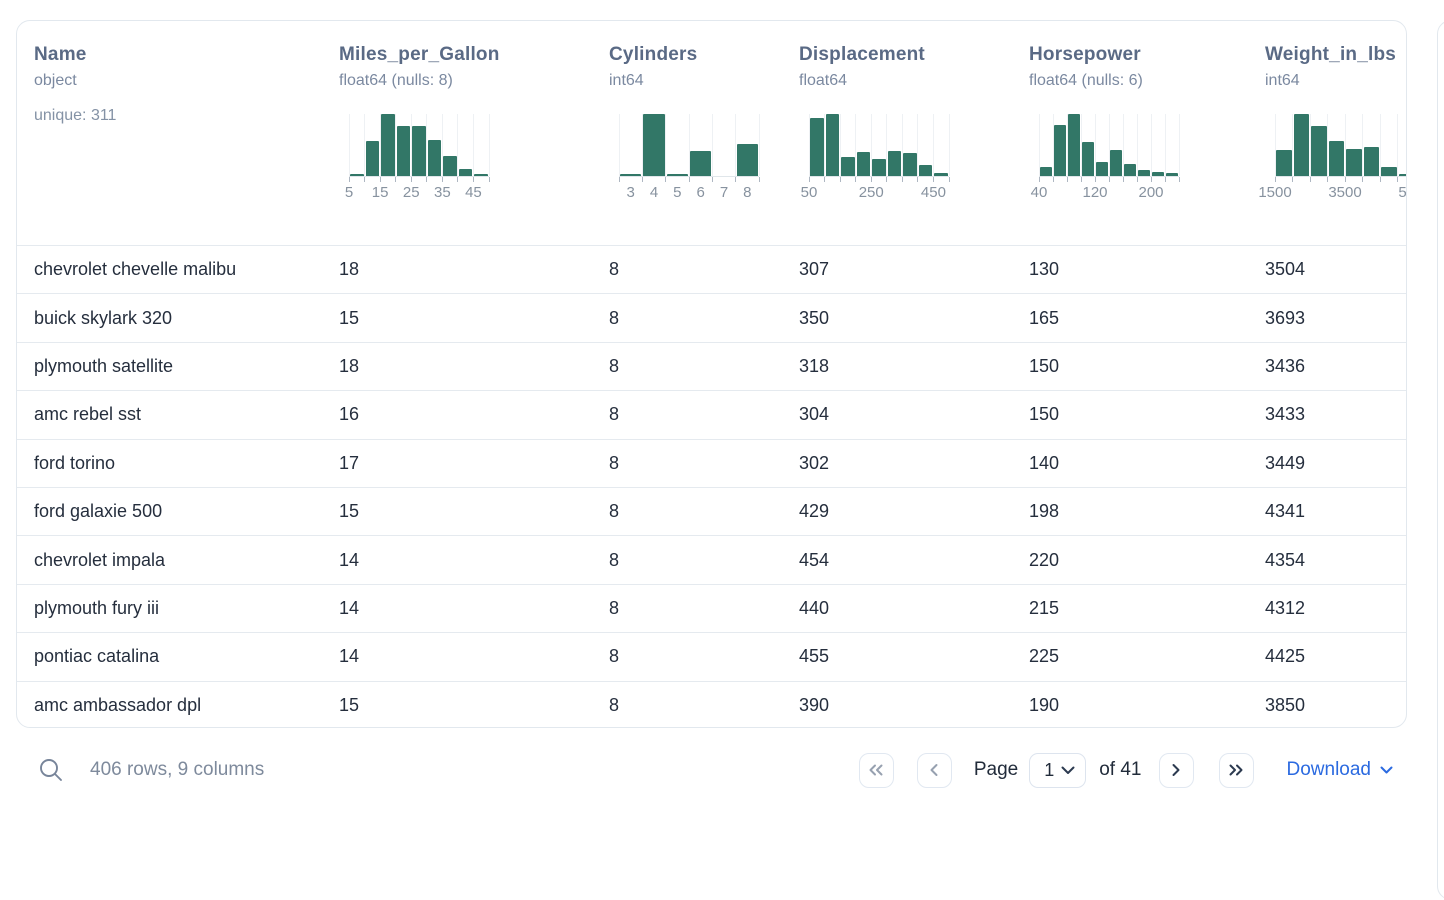  What do you see at coordinates (186, 144) in the screenshot?
I see `column-header: Name object unique: 311` at bounding box center [186, 144].